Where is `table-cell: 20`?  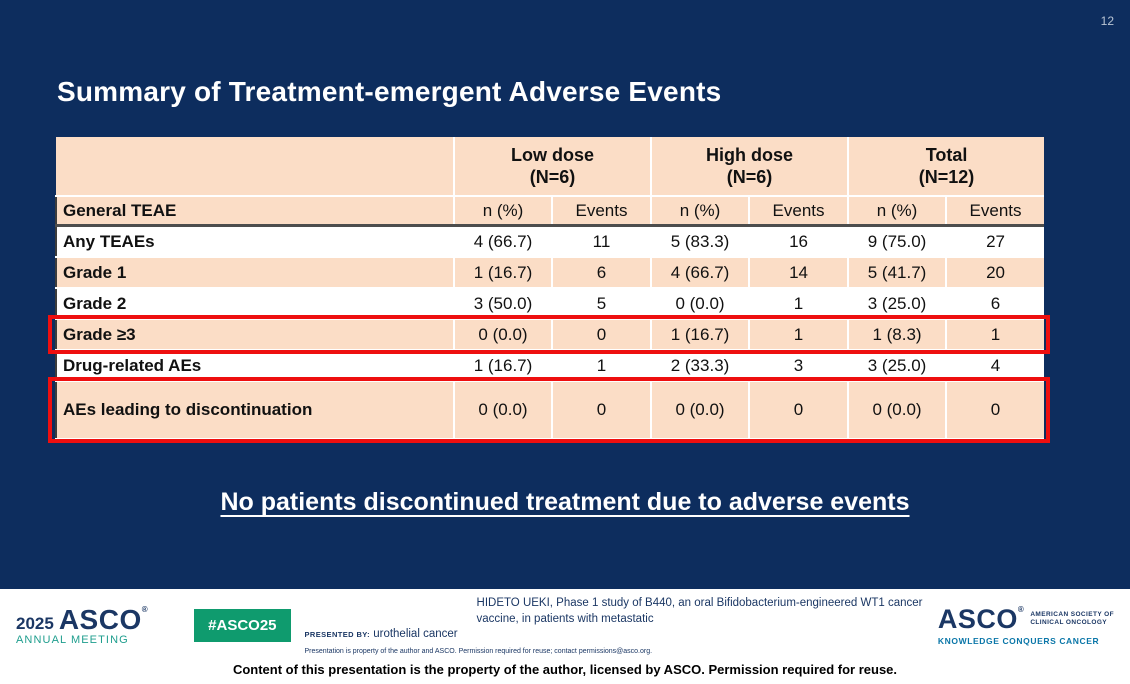 table-cell: 20 is located at coordinates (995, 273).